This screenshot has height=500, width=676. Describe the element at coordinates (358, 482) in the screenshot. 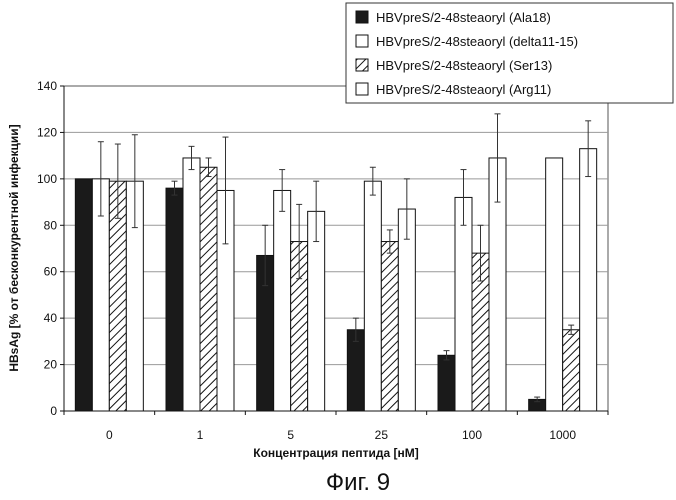

I see `figure-caption: Фиг. 9` at that location.